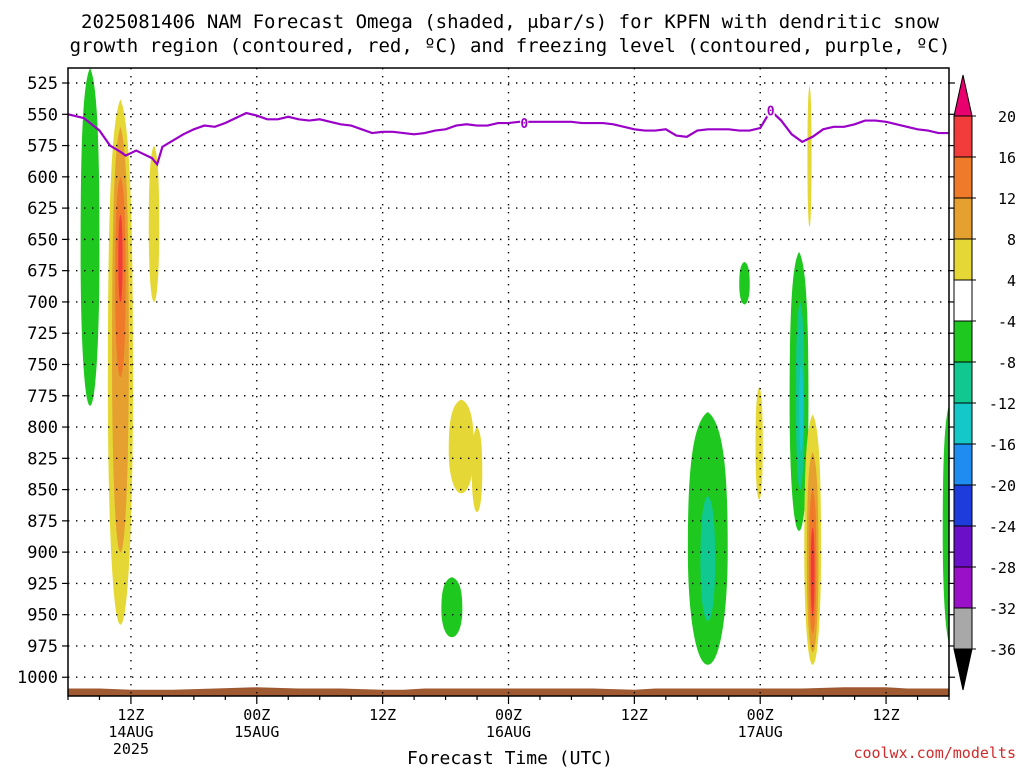 The image size is (1024, 768). Describe the element at coordinates (256, 732) in the screenshot. I see `x-tick-date-label: 15AUG` at that location.